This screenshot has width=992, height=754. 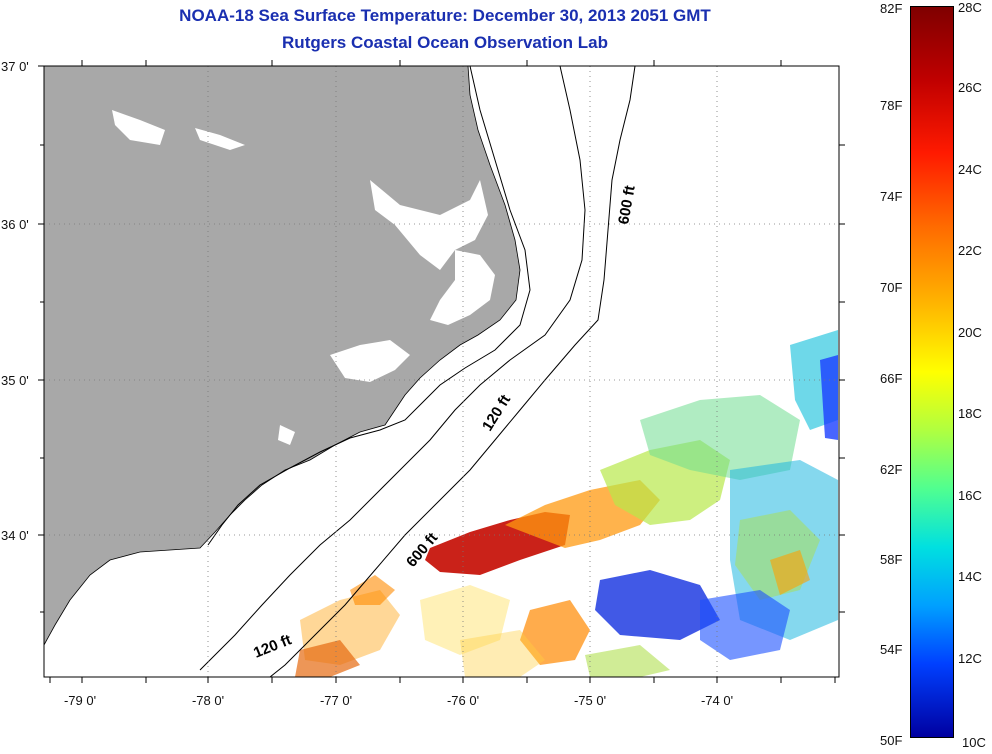 What do you see at coordinates (80, 700) in the screenshot?
I see `lon-label-79: -79 0'` at bounding box center [80, 700].